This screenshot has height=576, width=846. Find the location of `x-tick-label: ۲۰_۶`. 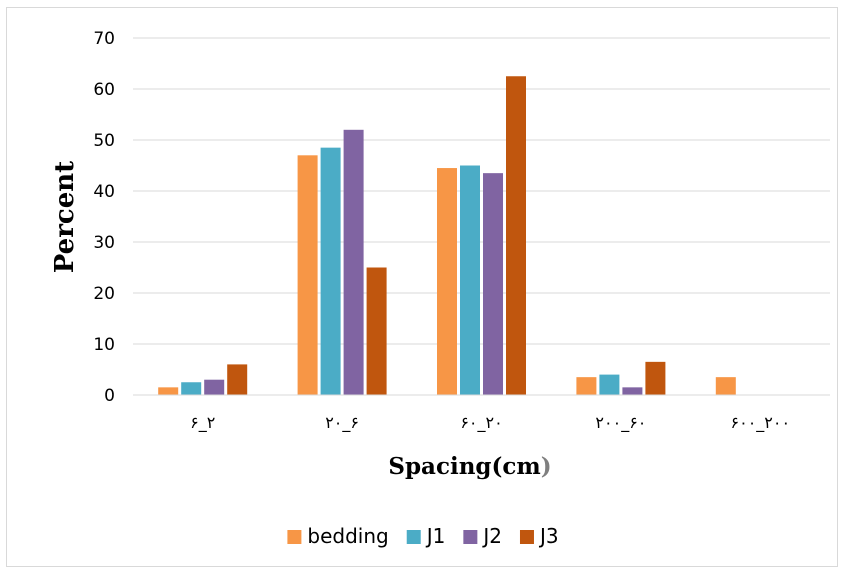

x-tick-label: ۲۰_۶ is located at coordinates (342, 423).